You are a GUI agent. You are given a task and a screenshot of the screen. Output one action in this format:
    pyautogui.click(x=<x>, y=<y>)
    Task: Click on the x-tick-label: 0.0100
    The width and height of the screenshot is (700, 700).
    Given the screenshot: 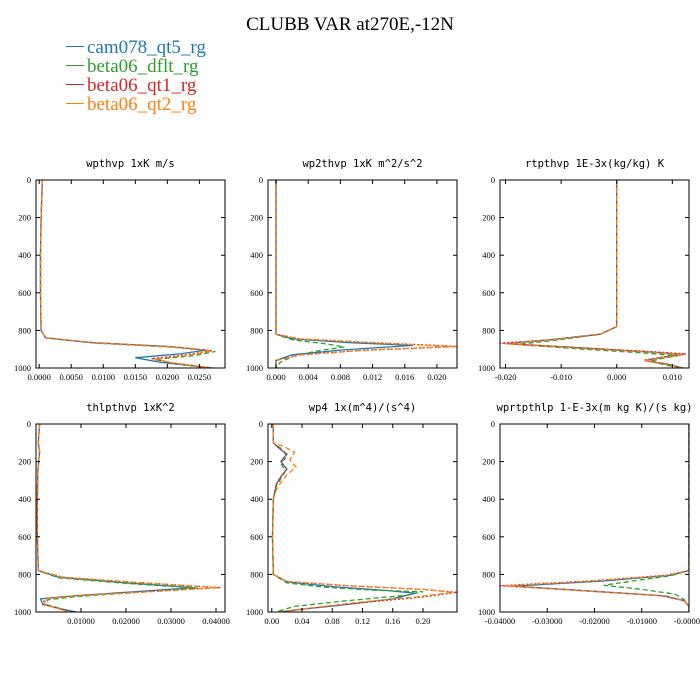 What is the action you would take?
    pyautogui.click(x=103, y=377)
    